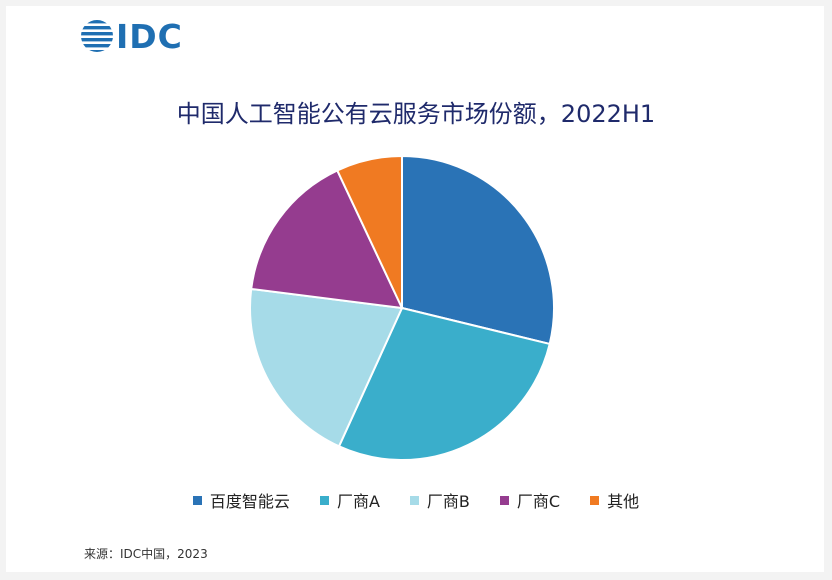  Describe the element at coordinates (249, 501) in the screenshot. I see `legend-label: 百度智能云` at that location.